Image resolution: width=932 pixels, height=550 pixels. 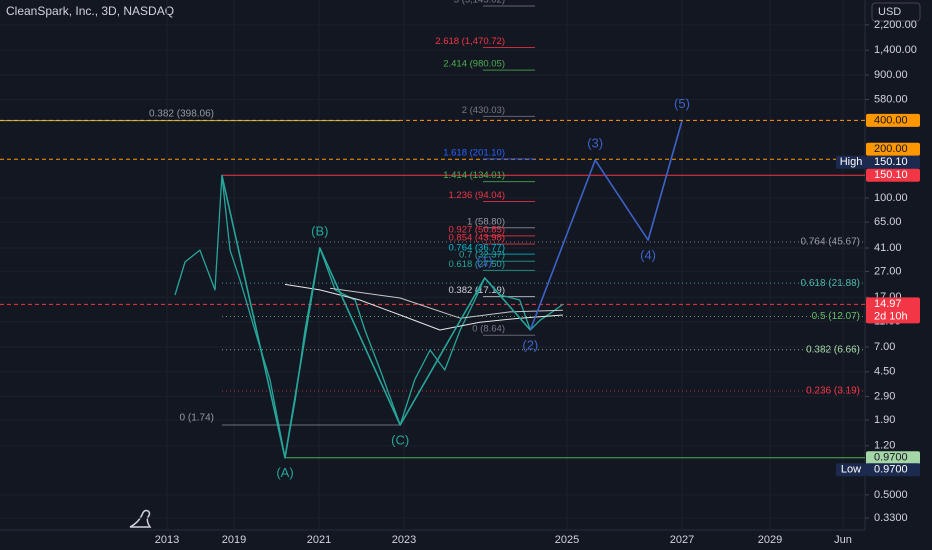 I want to click on fib-extension-label: 2.618 (1,470.72), so click(x=470, y=41).